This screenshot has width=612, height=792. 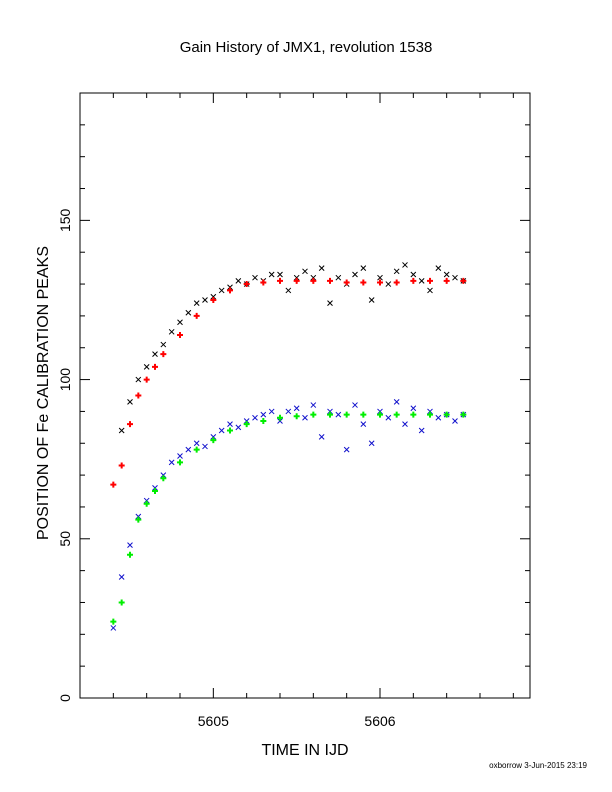 What do you see at coordinates (65, 698) in the screenshot?
I see `y-tick-label: 0` at bounding box center [65, 698].